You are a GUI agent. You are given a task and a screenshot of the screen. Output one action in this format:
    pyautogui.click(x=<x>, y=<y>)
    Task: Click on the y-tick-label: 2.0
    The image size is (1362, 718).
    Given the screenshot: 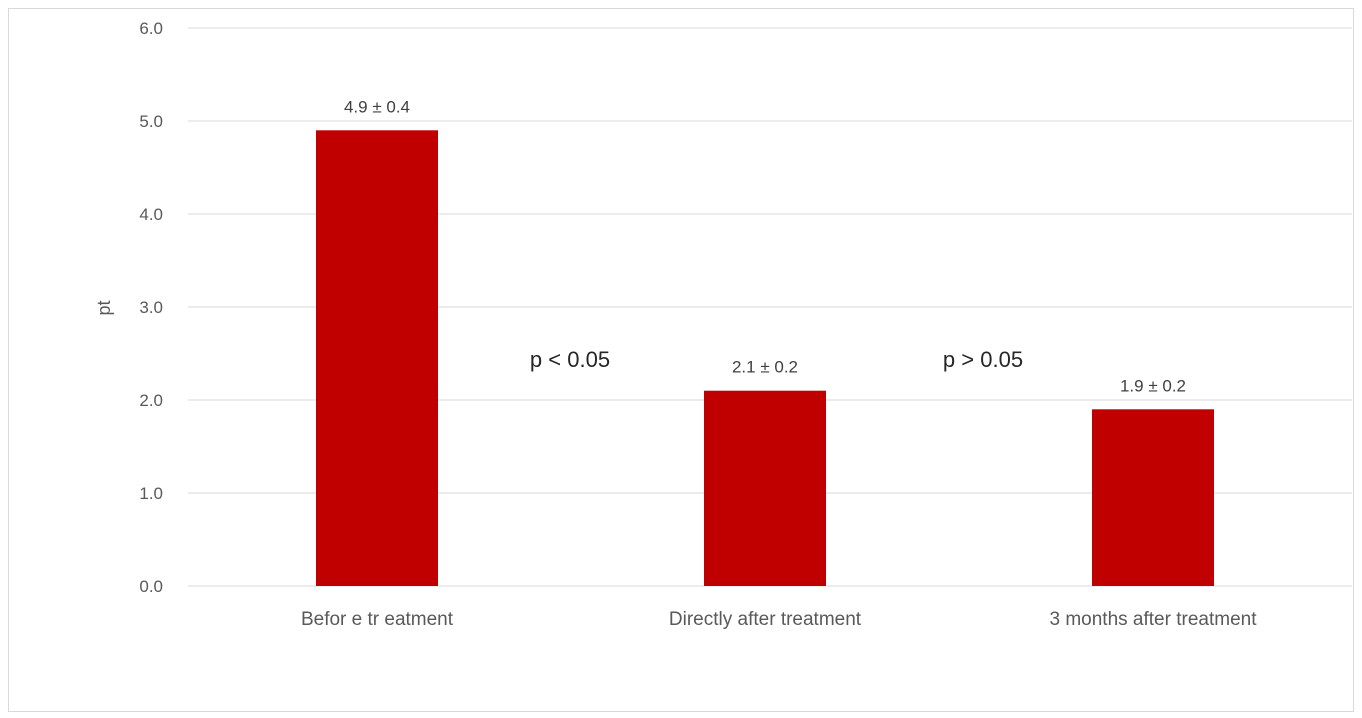 What is the action you would take?
    pyautogui.click(x=151, y=400)
    